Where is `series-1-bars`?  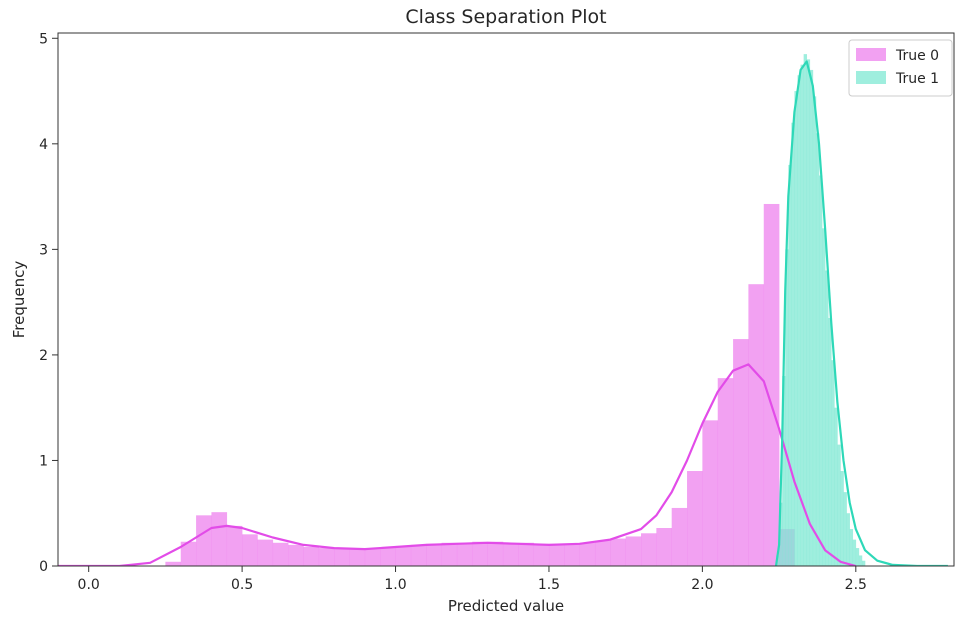 series-1-bars is located at coordinates (821, 310).